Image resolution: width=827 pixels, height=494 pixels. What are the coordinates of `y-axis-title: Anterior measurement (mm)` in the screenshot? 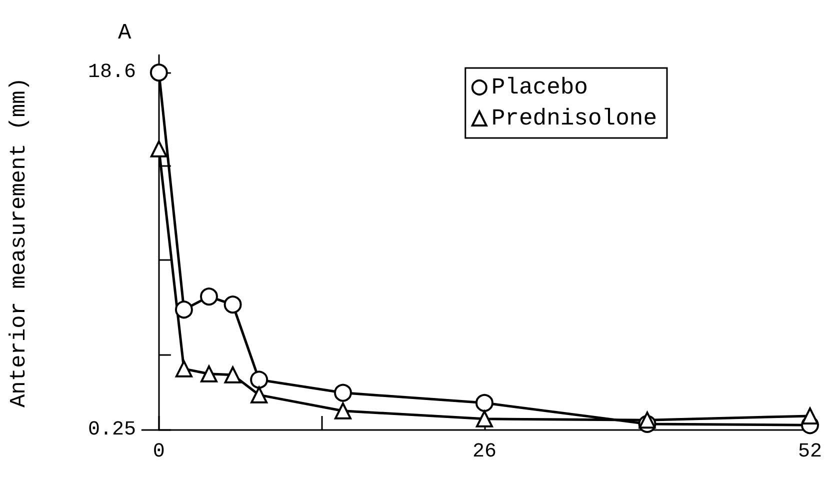 It's located at (19, 242).